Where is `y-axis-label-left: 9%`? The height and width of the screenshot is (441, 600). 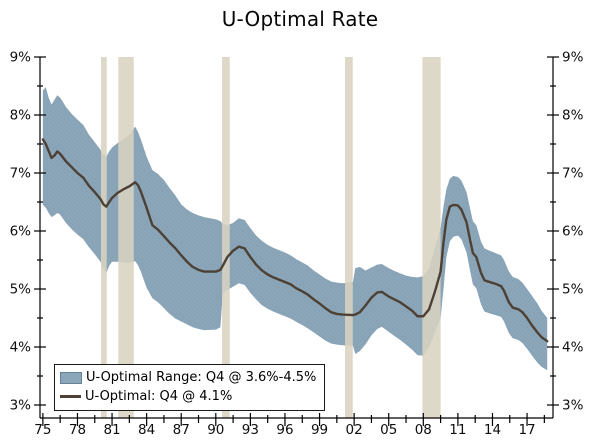 y-axis-label-left: 9% is located at coordinates (21, 58).